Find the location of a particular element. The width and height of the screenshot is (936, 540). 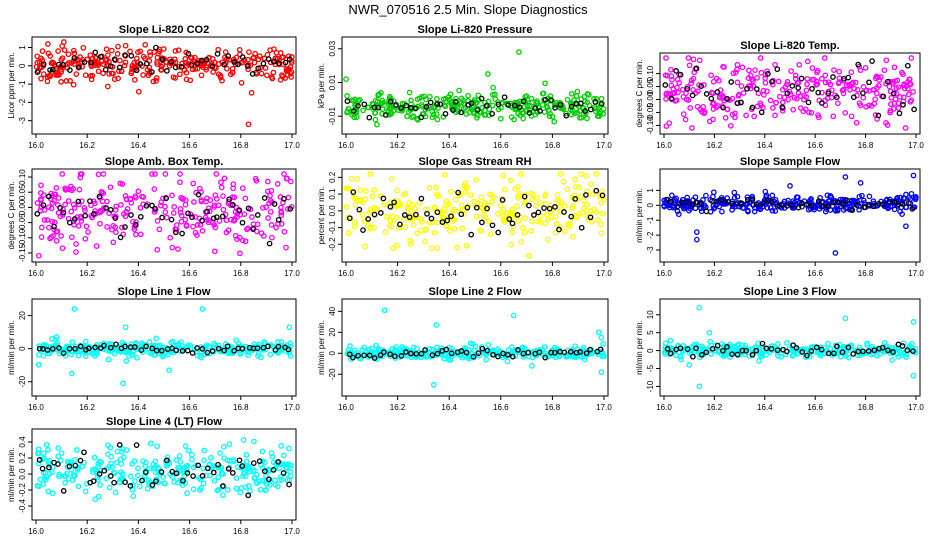

x-tick-label: 17.0 is located at coordinates (292, 531).